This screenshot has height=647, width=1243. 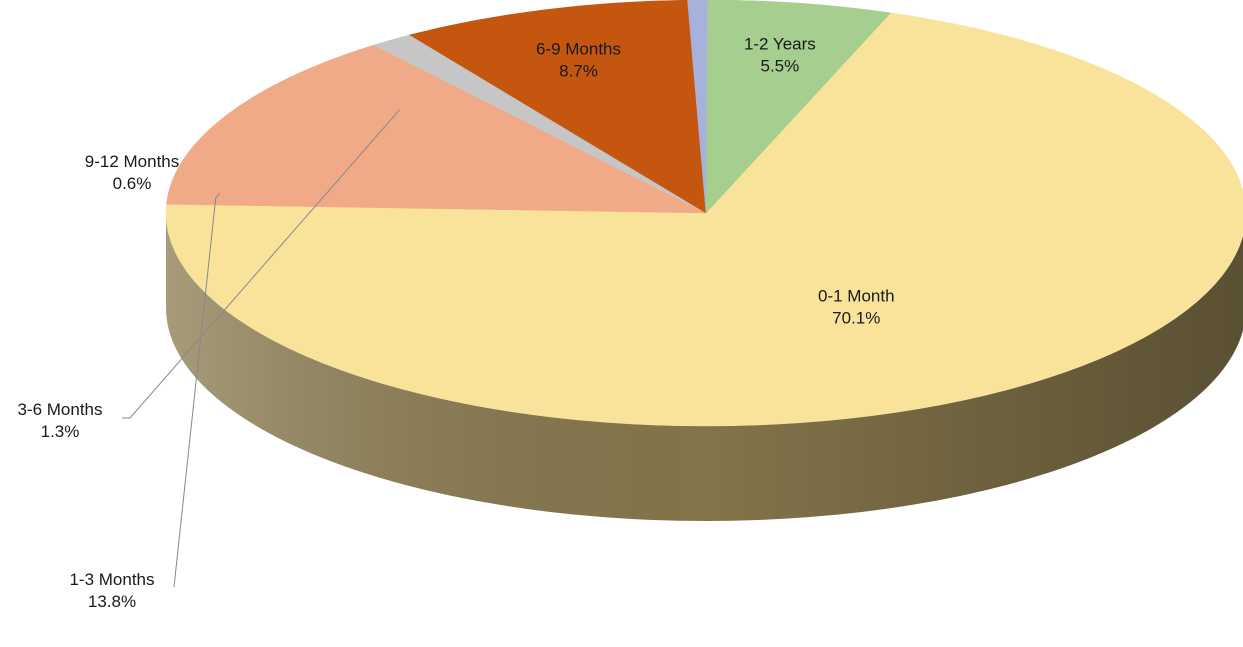 I want to click on data-label-category: 3-6 Months, so click(x=59, y=409).